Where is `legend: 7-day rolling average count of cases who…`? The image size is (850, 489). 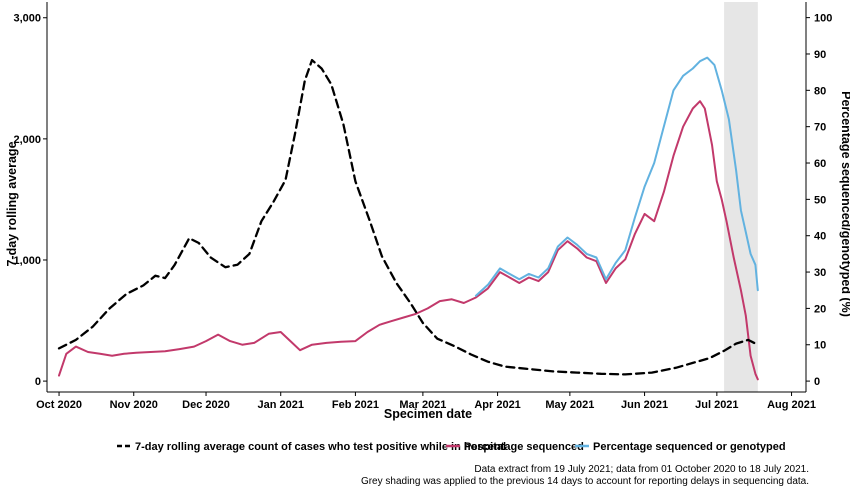
legend: 7-day rolling average count of cases who… is located at coordinates (451, 447).